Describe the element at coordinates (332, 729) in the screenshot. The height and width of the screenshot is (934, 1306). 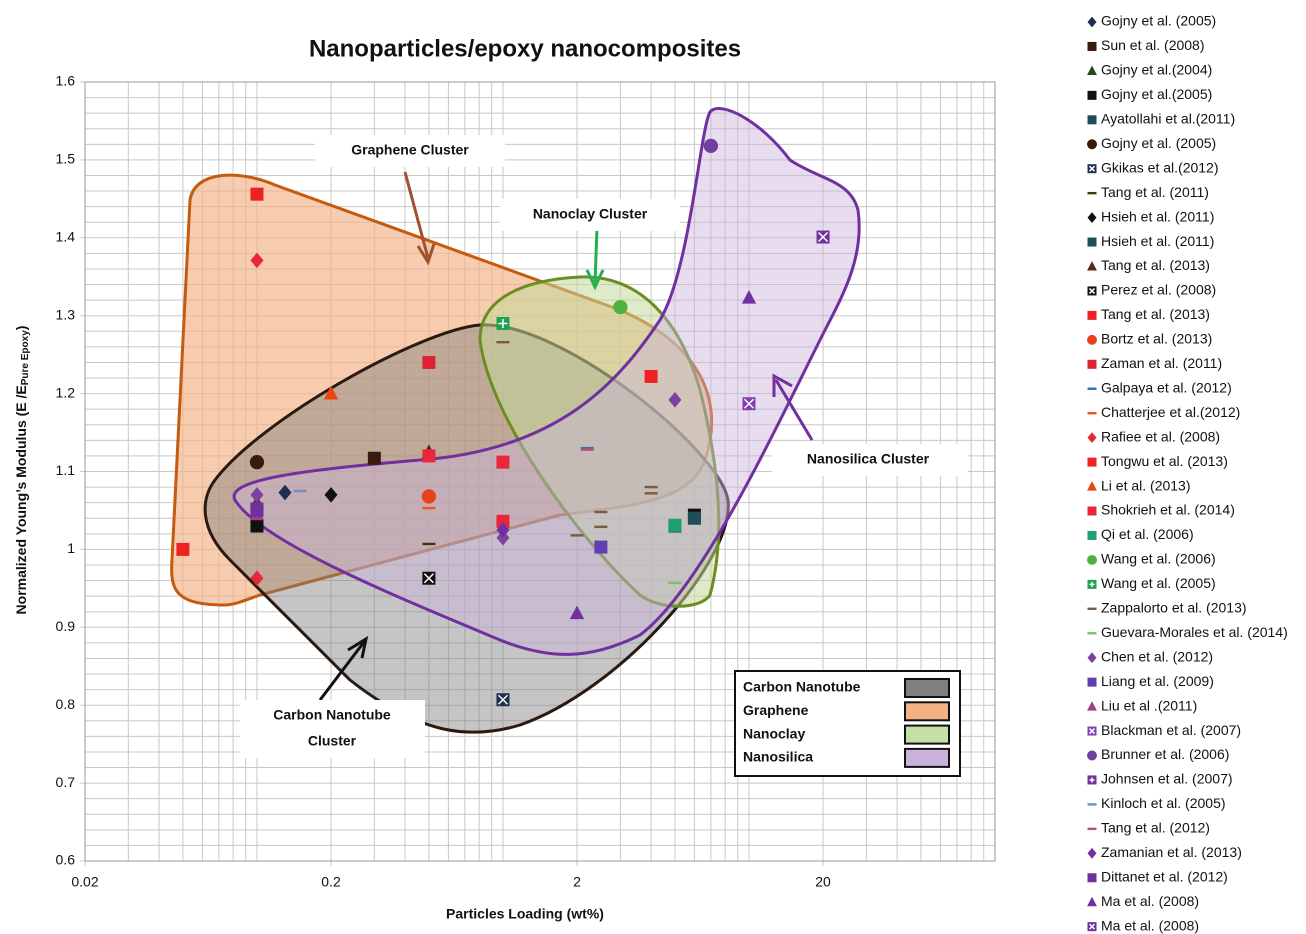
I see `label-box` at that location.